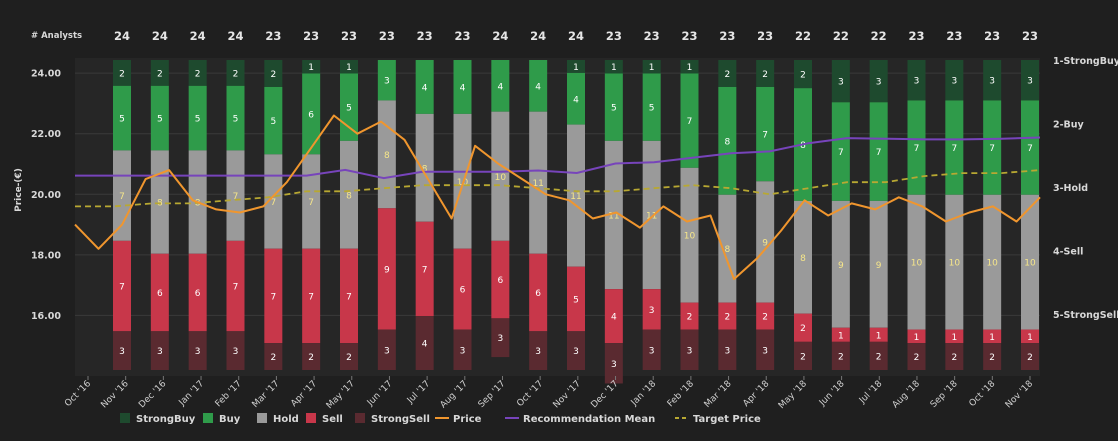 This screenshot has width=1118, height=441. I want to click on legend-label: StrongBuy, so click(166, 419).